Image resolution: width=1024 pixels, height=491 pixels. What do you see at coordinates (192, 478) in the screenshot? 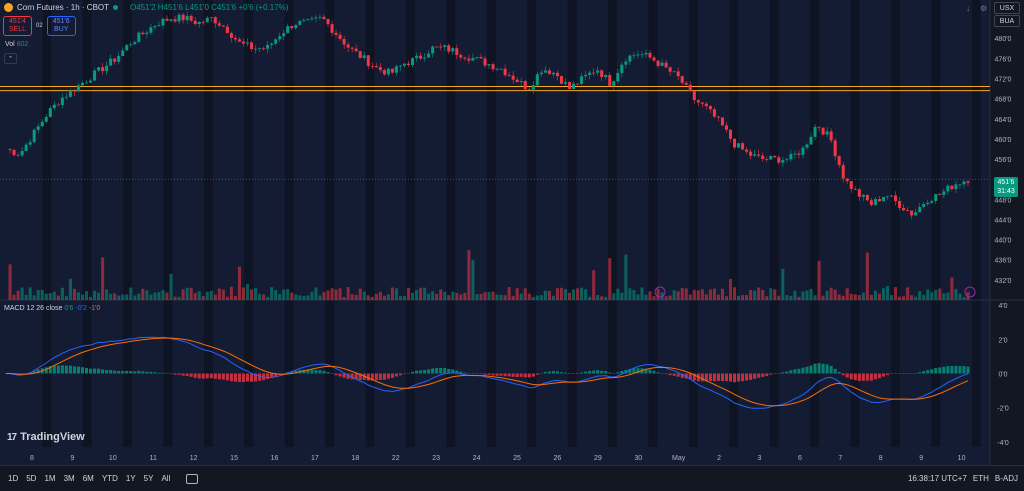
I see `goto-date-icon` at bounding box center [192, 478].